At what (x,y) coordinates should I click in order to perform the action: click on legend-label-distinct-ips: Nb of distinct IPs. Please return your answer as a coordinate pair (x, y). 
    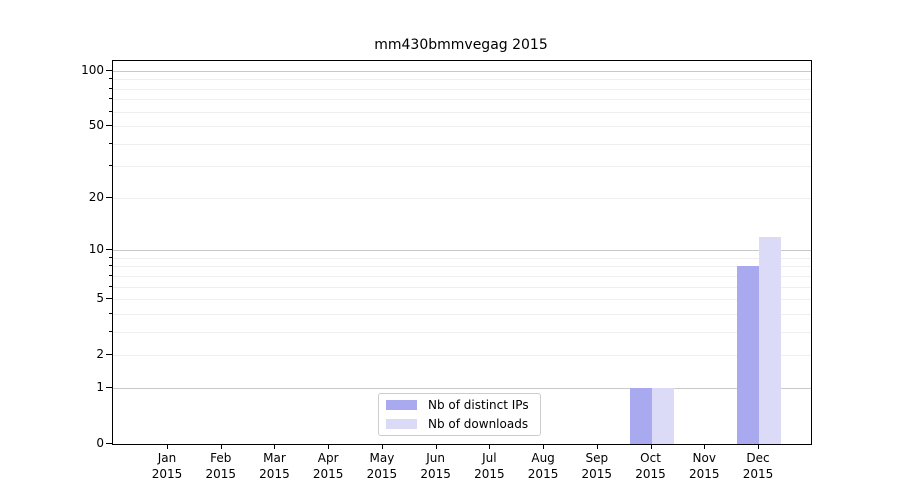
    Looking at the image, I should click on (478, 404).